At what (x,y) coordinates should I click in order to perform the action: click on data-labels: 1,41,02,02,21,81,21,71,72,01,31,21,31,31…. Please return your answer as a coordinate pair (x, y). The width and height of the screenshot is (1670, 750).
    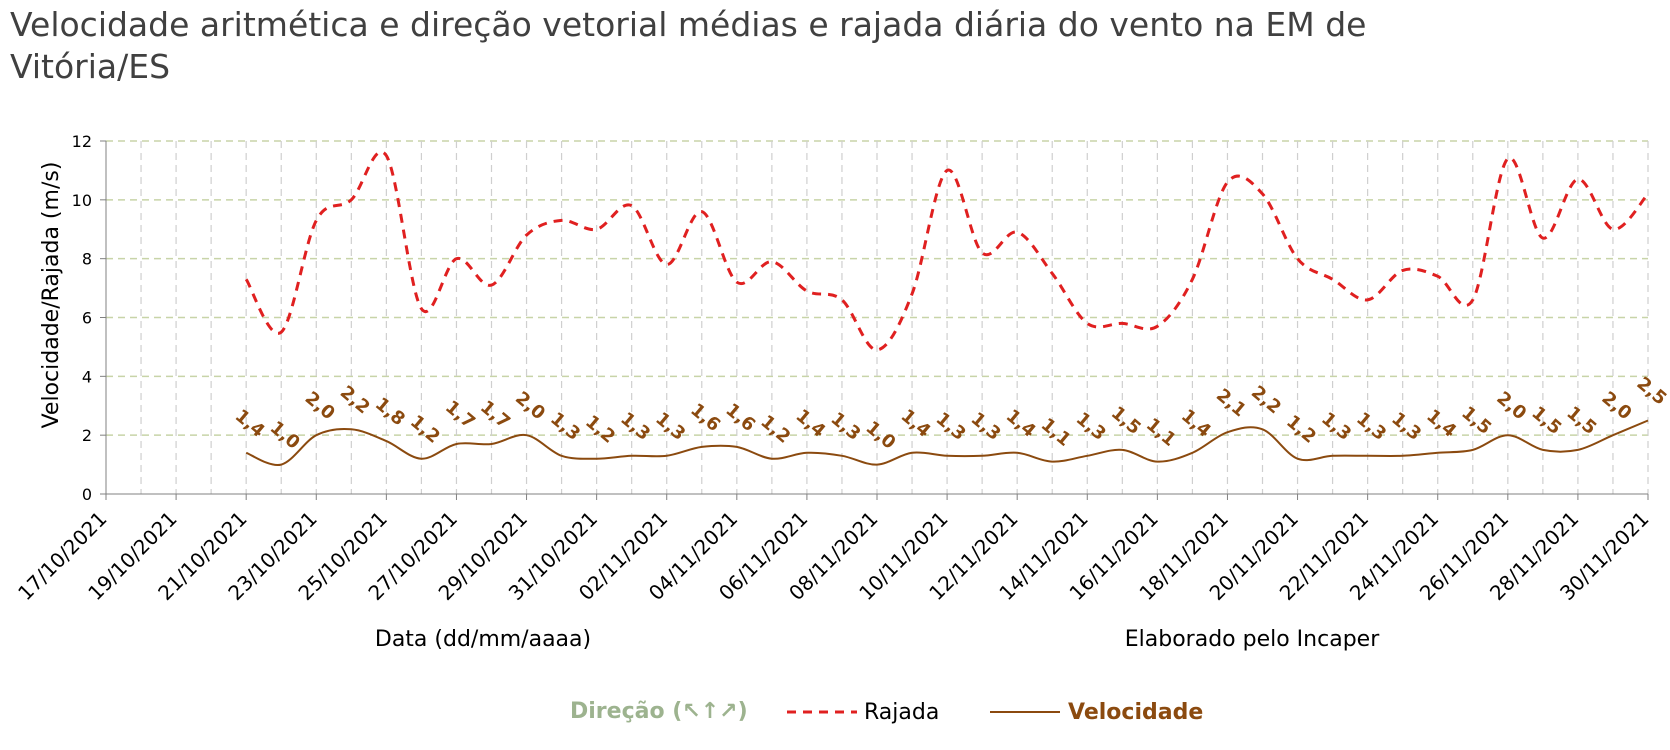
    Looking at the image, I should click on (950, 413).